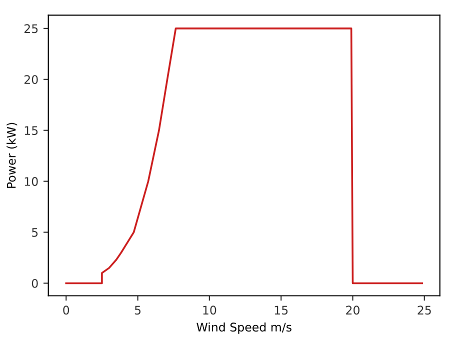 The height and width of the screenshot is (338, 474). Describe the element at coordinates (31, 79) in the screenshot. I see `y-tick-label: 20` at that location.